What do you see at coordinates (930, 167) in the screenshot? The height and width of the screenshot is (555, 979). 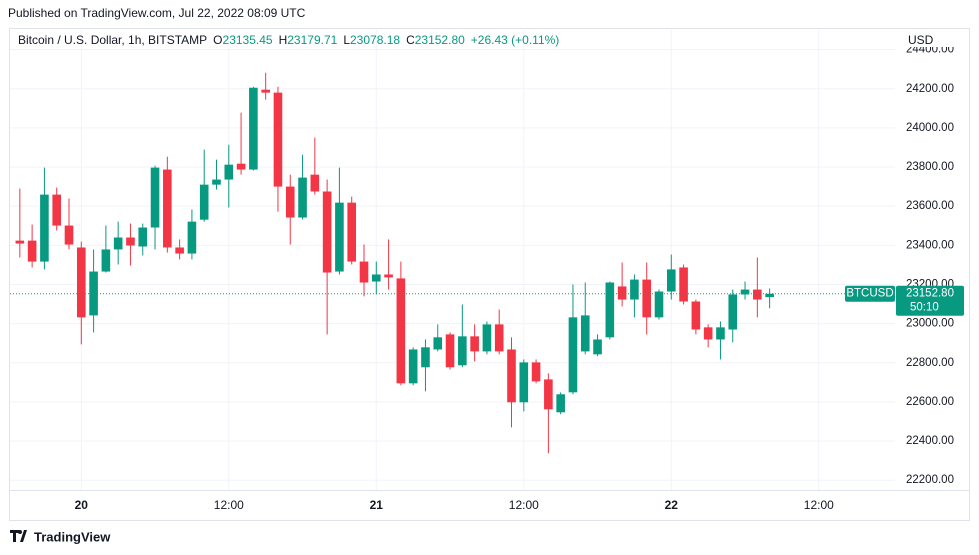 I see `y-tick-label: 23800.00` at bounding box center [930, 167].